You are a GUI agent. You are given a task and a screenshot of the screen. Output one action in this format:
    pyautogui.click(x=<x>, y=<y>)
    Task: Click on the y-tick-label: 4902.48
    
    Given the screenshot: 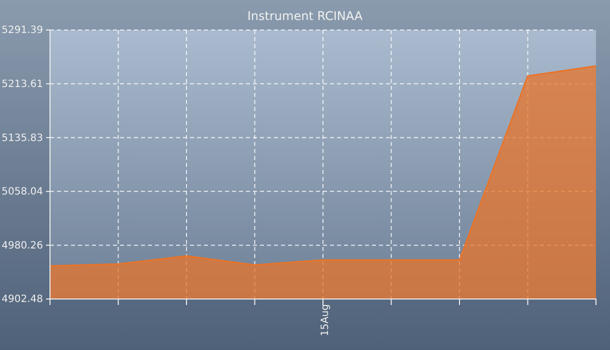 What is the action you would take?
    pyautogui.click(x=22, y=300)
    